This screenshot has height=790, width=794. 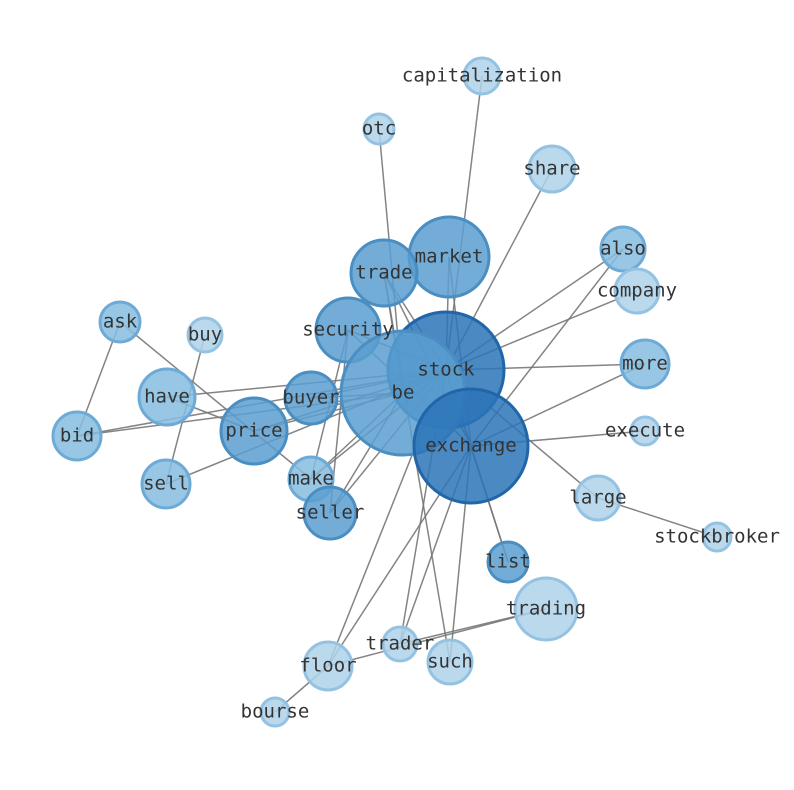 I want to click on node-label: seller, so click(x=330, y=513).